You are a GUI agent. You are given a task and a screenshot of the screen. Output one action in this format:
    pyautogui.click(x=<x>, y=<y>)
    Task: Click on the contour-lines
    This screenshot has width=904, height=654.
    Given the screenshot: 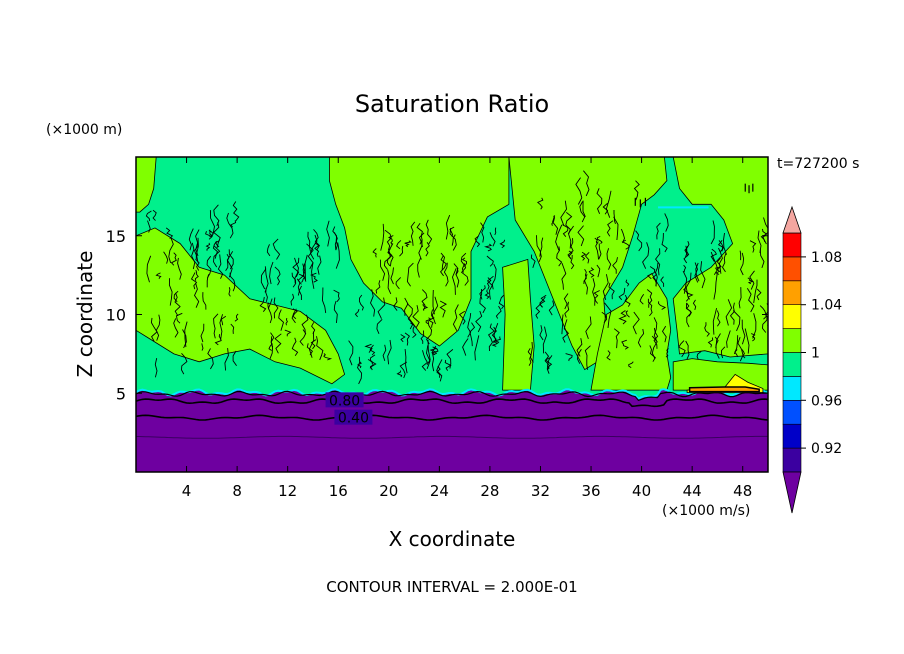 What is the action you would take?
    pyautogui.click(x=452, y=414)
    